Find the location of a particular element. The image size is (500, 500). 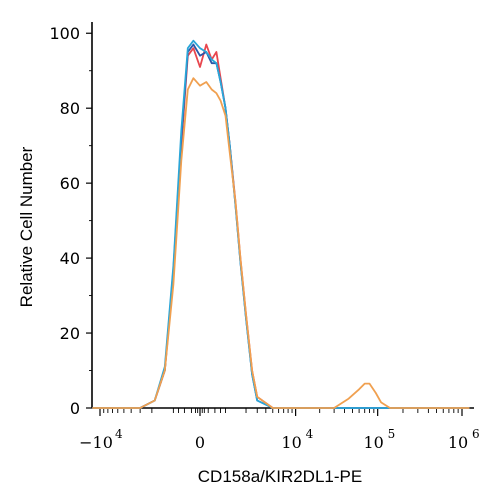

y-tick-label: 20 is located at coordinates (70, 333).